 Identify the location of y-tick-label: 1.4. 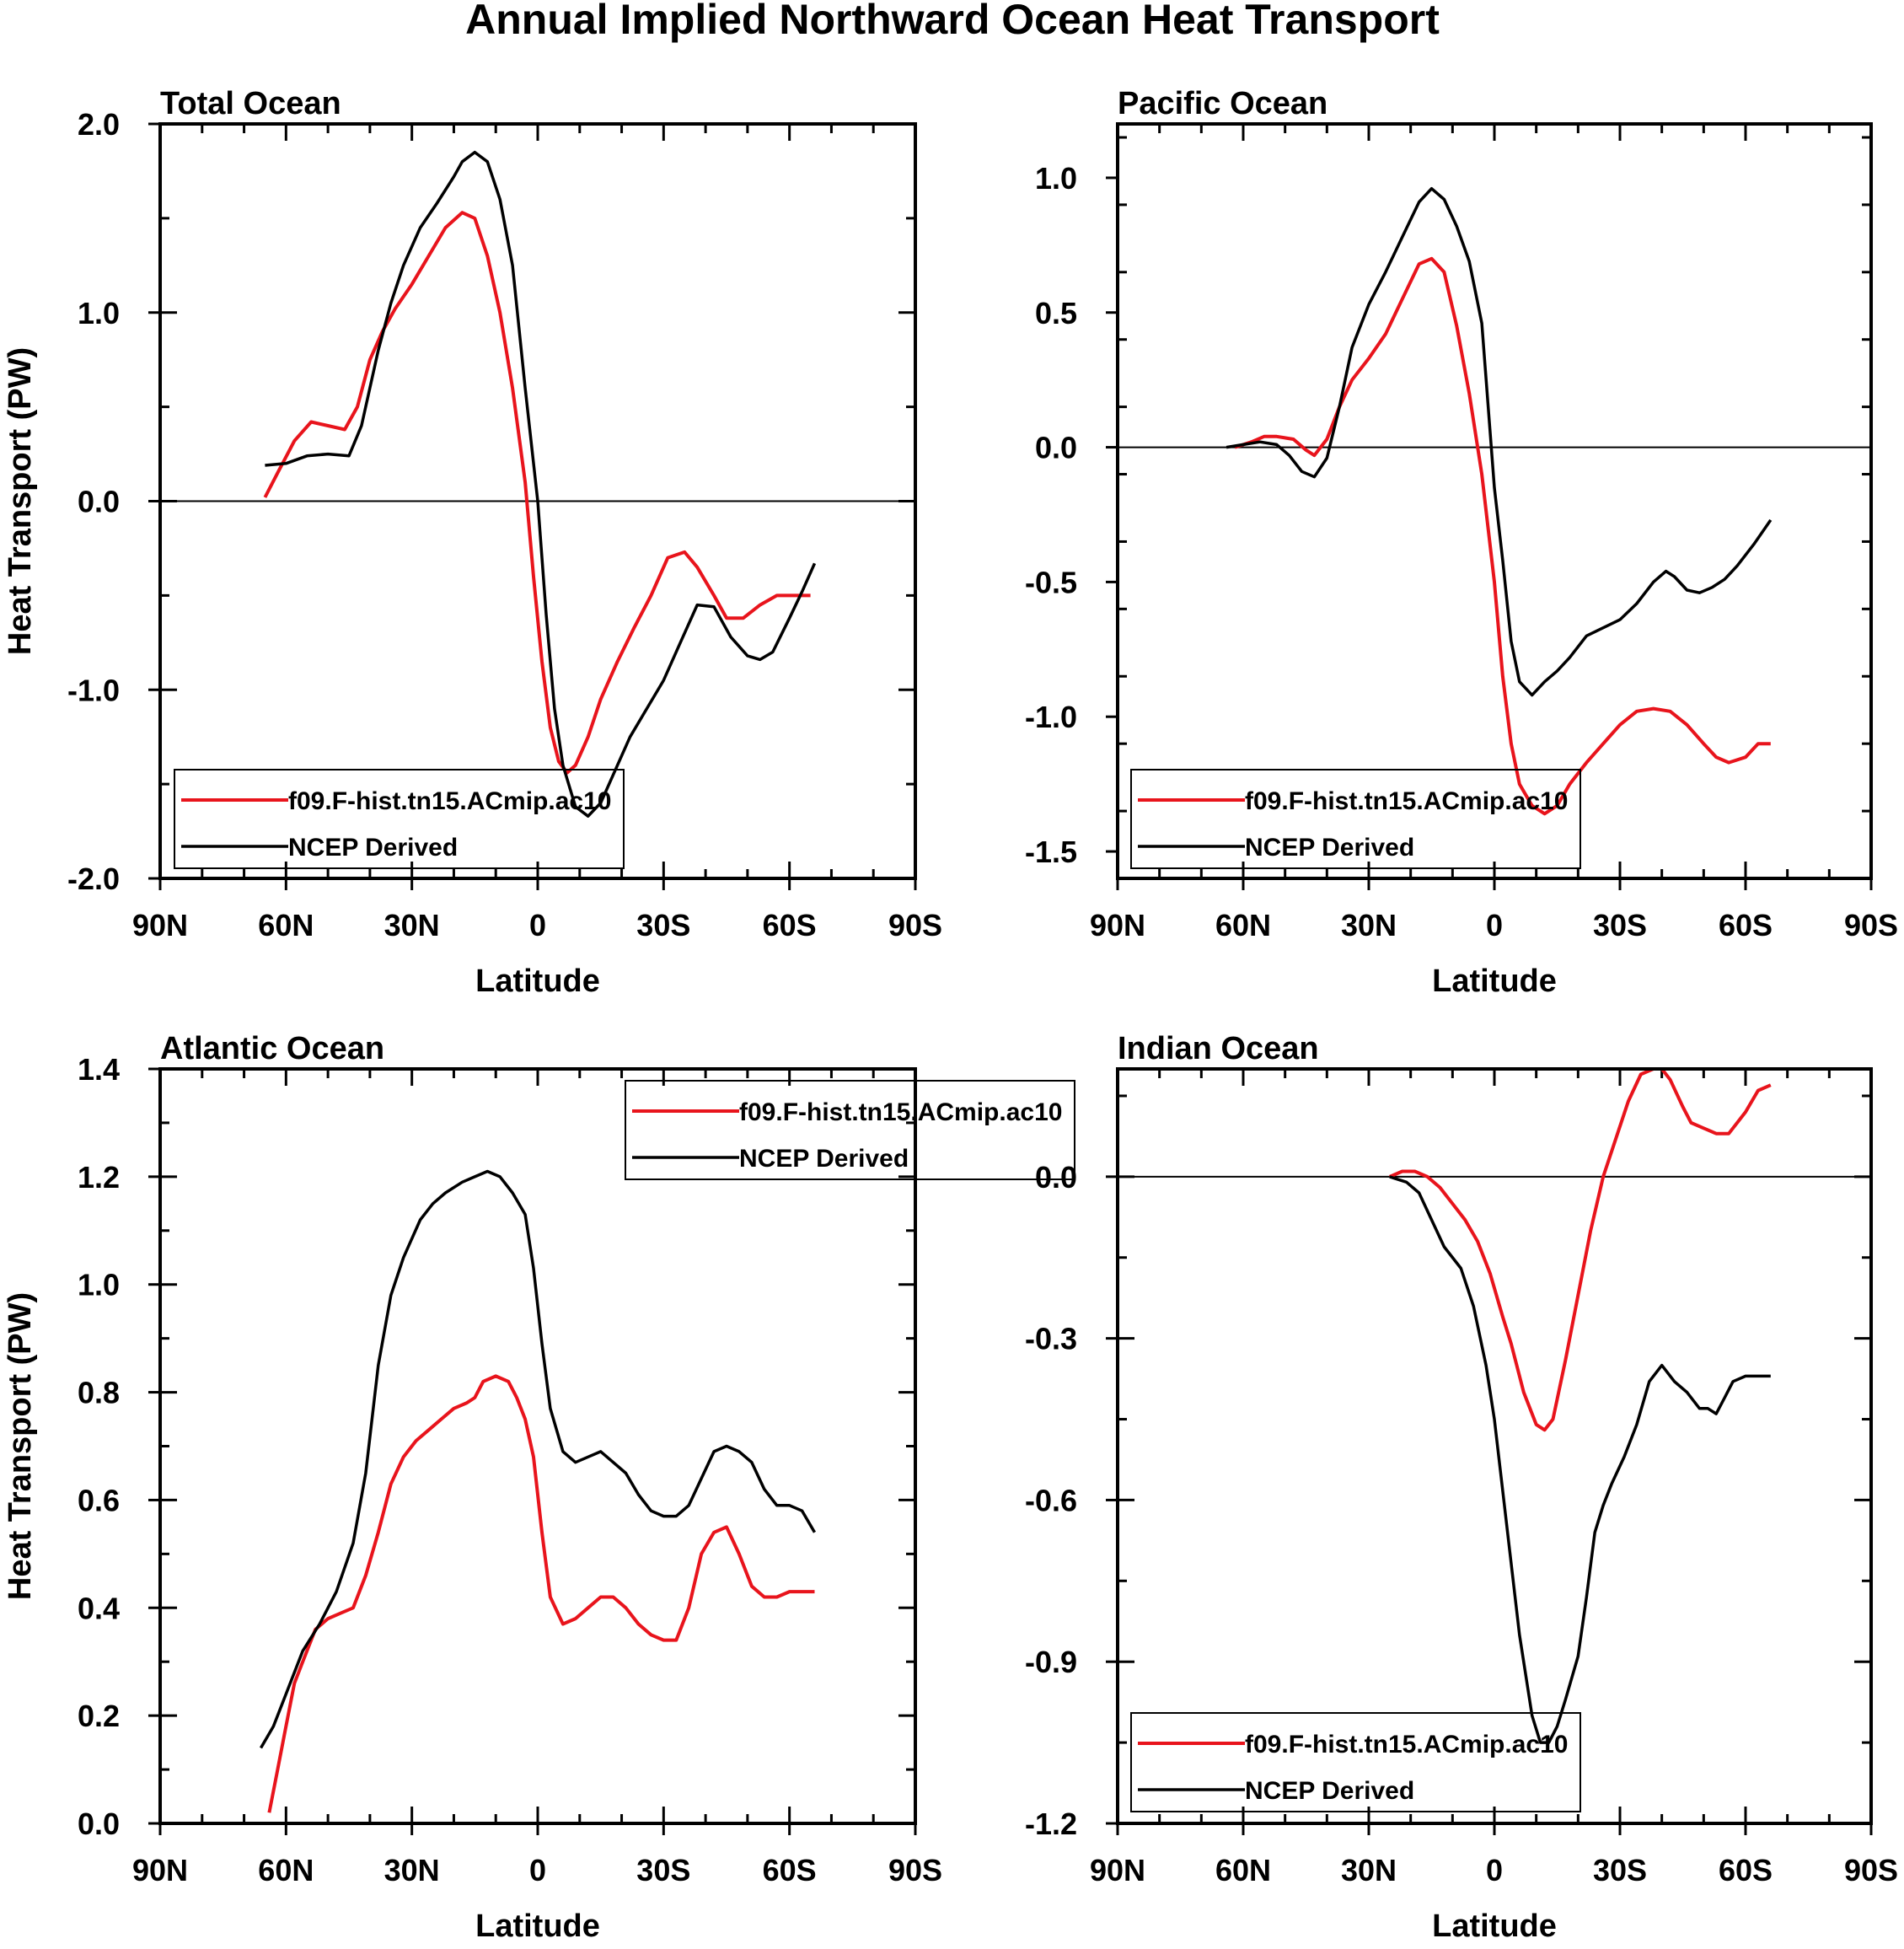
(99, 1069).